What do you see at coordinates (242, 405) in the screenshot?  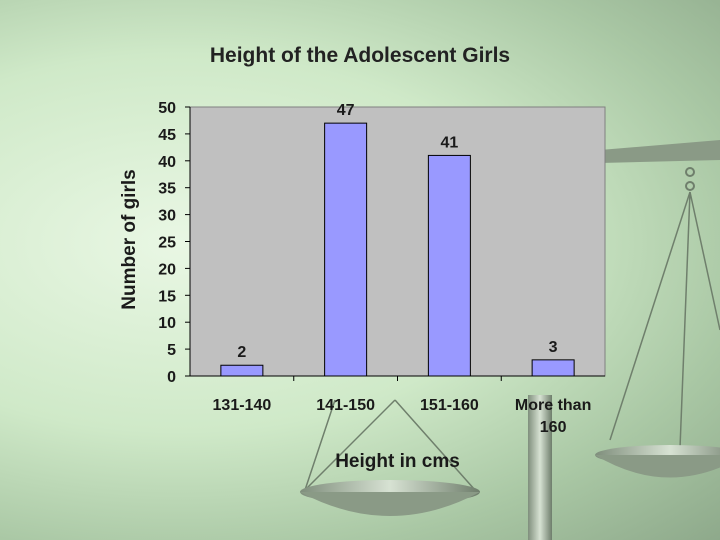 I see `x-tick-label: 131-140` at bounding box center [242, 405].